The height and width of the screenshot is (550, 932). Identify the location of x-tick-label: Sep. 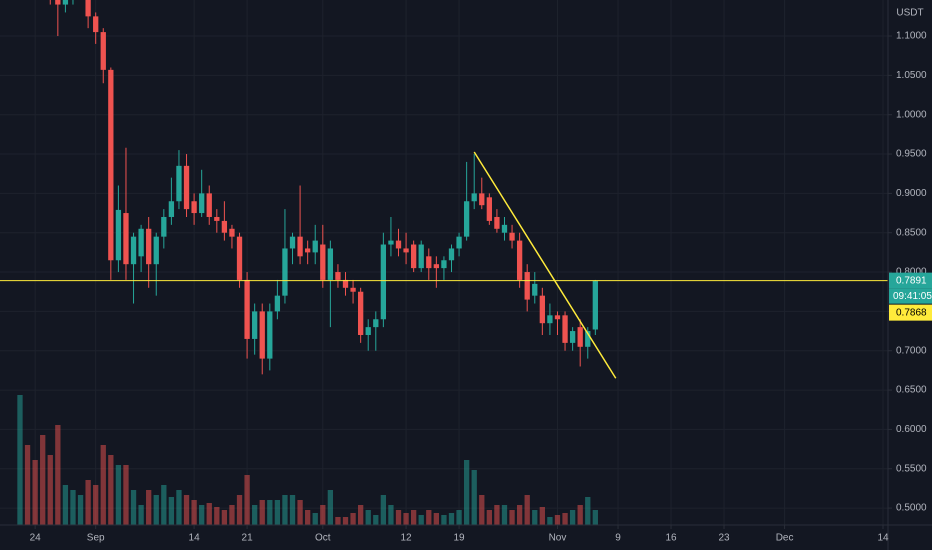
(96, 538).